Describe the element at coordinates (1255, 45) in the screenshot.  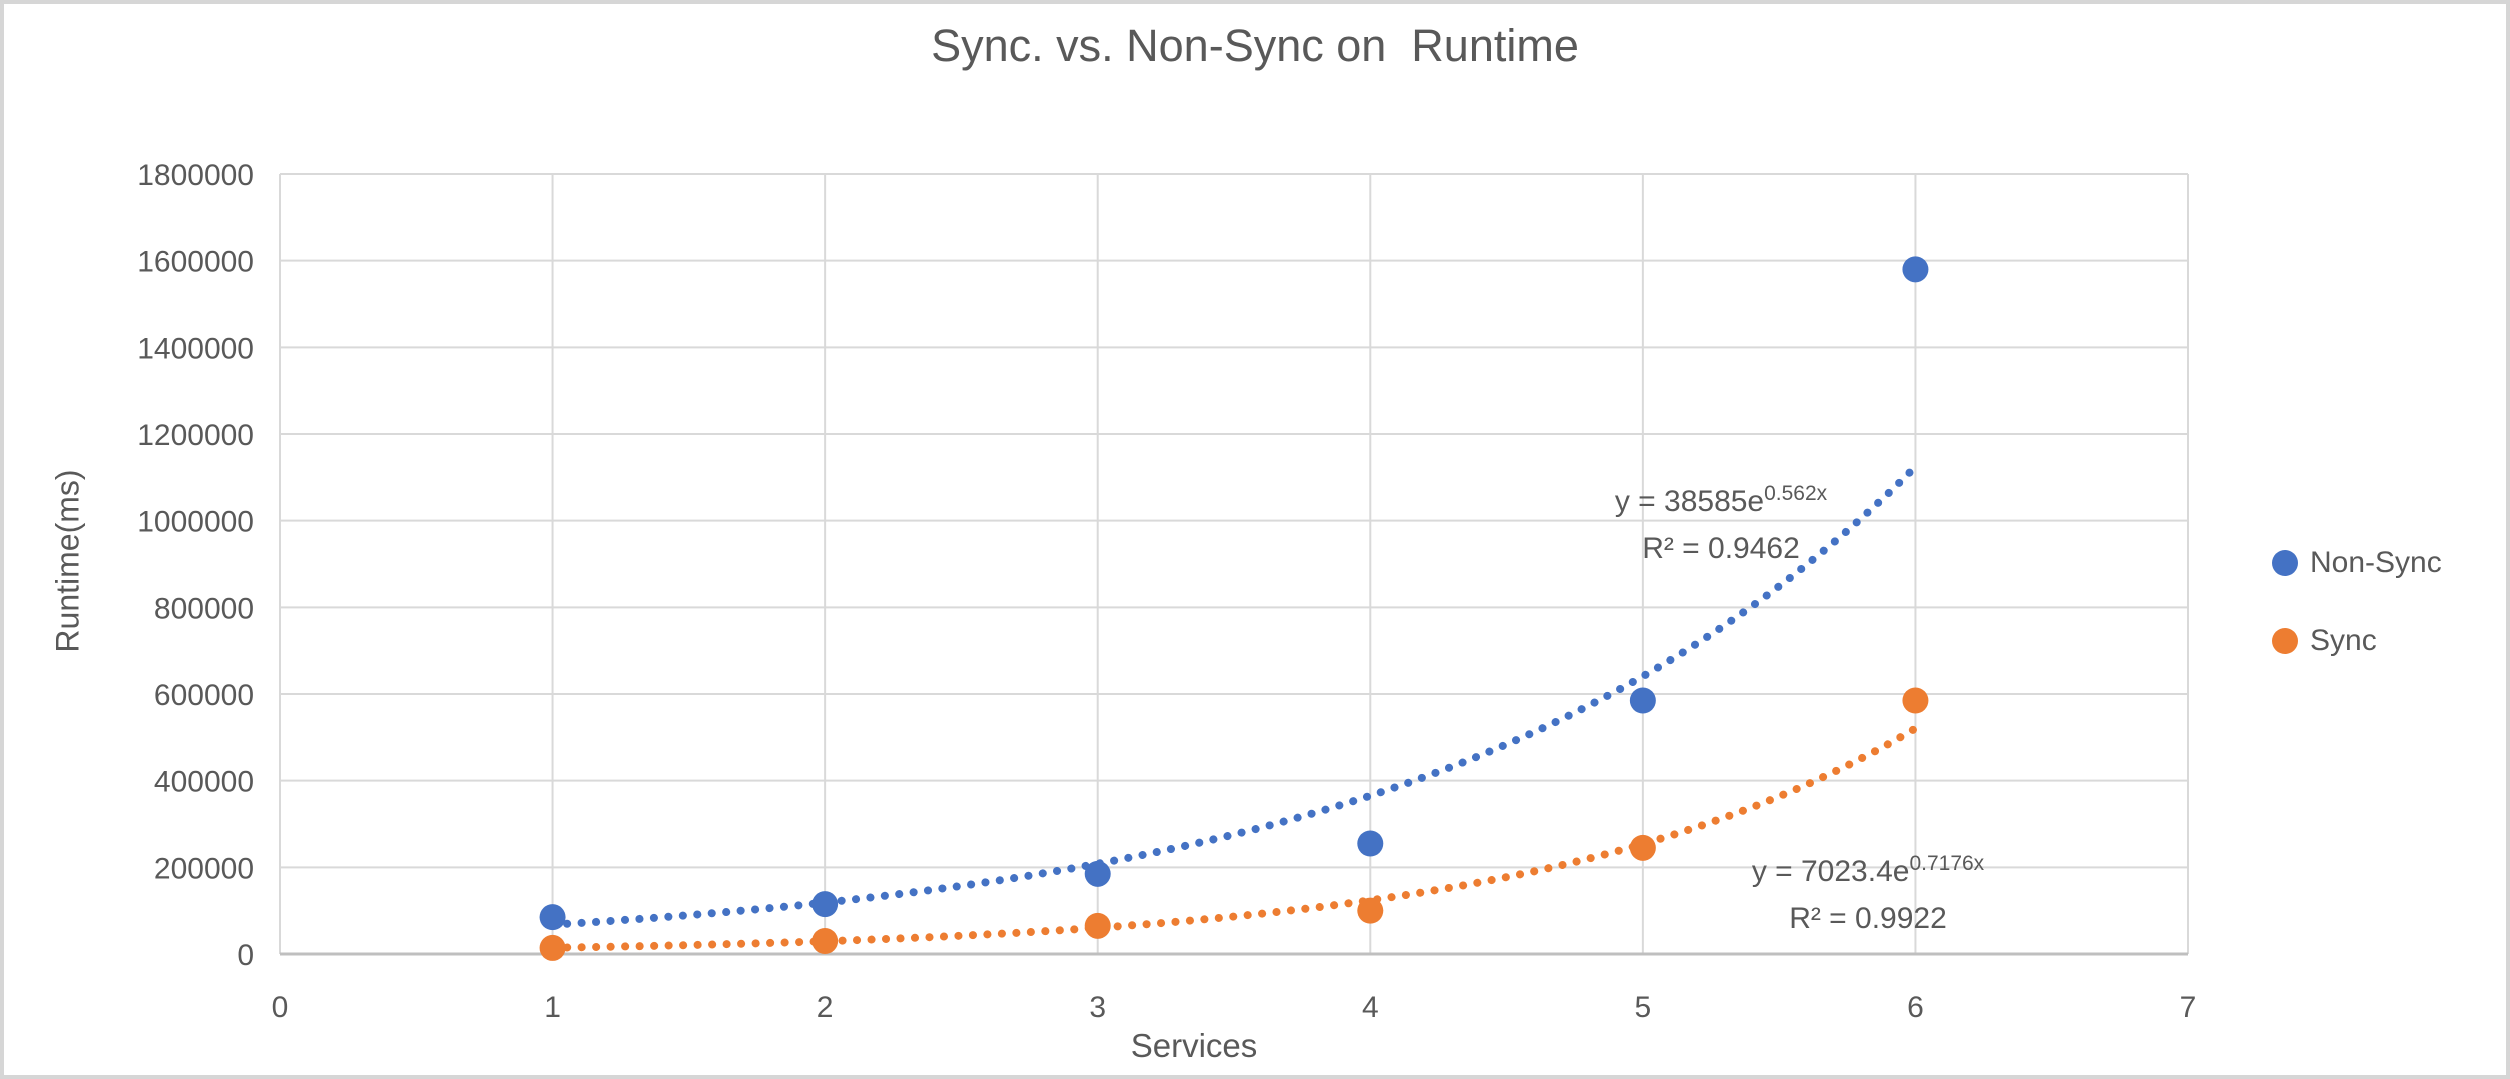
I see `chart-title: Sync. vs. Non-Sync on Runtime` at that location.